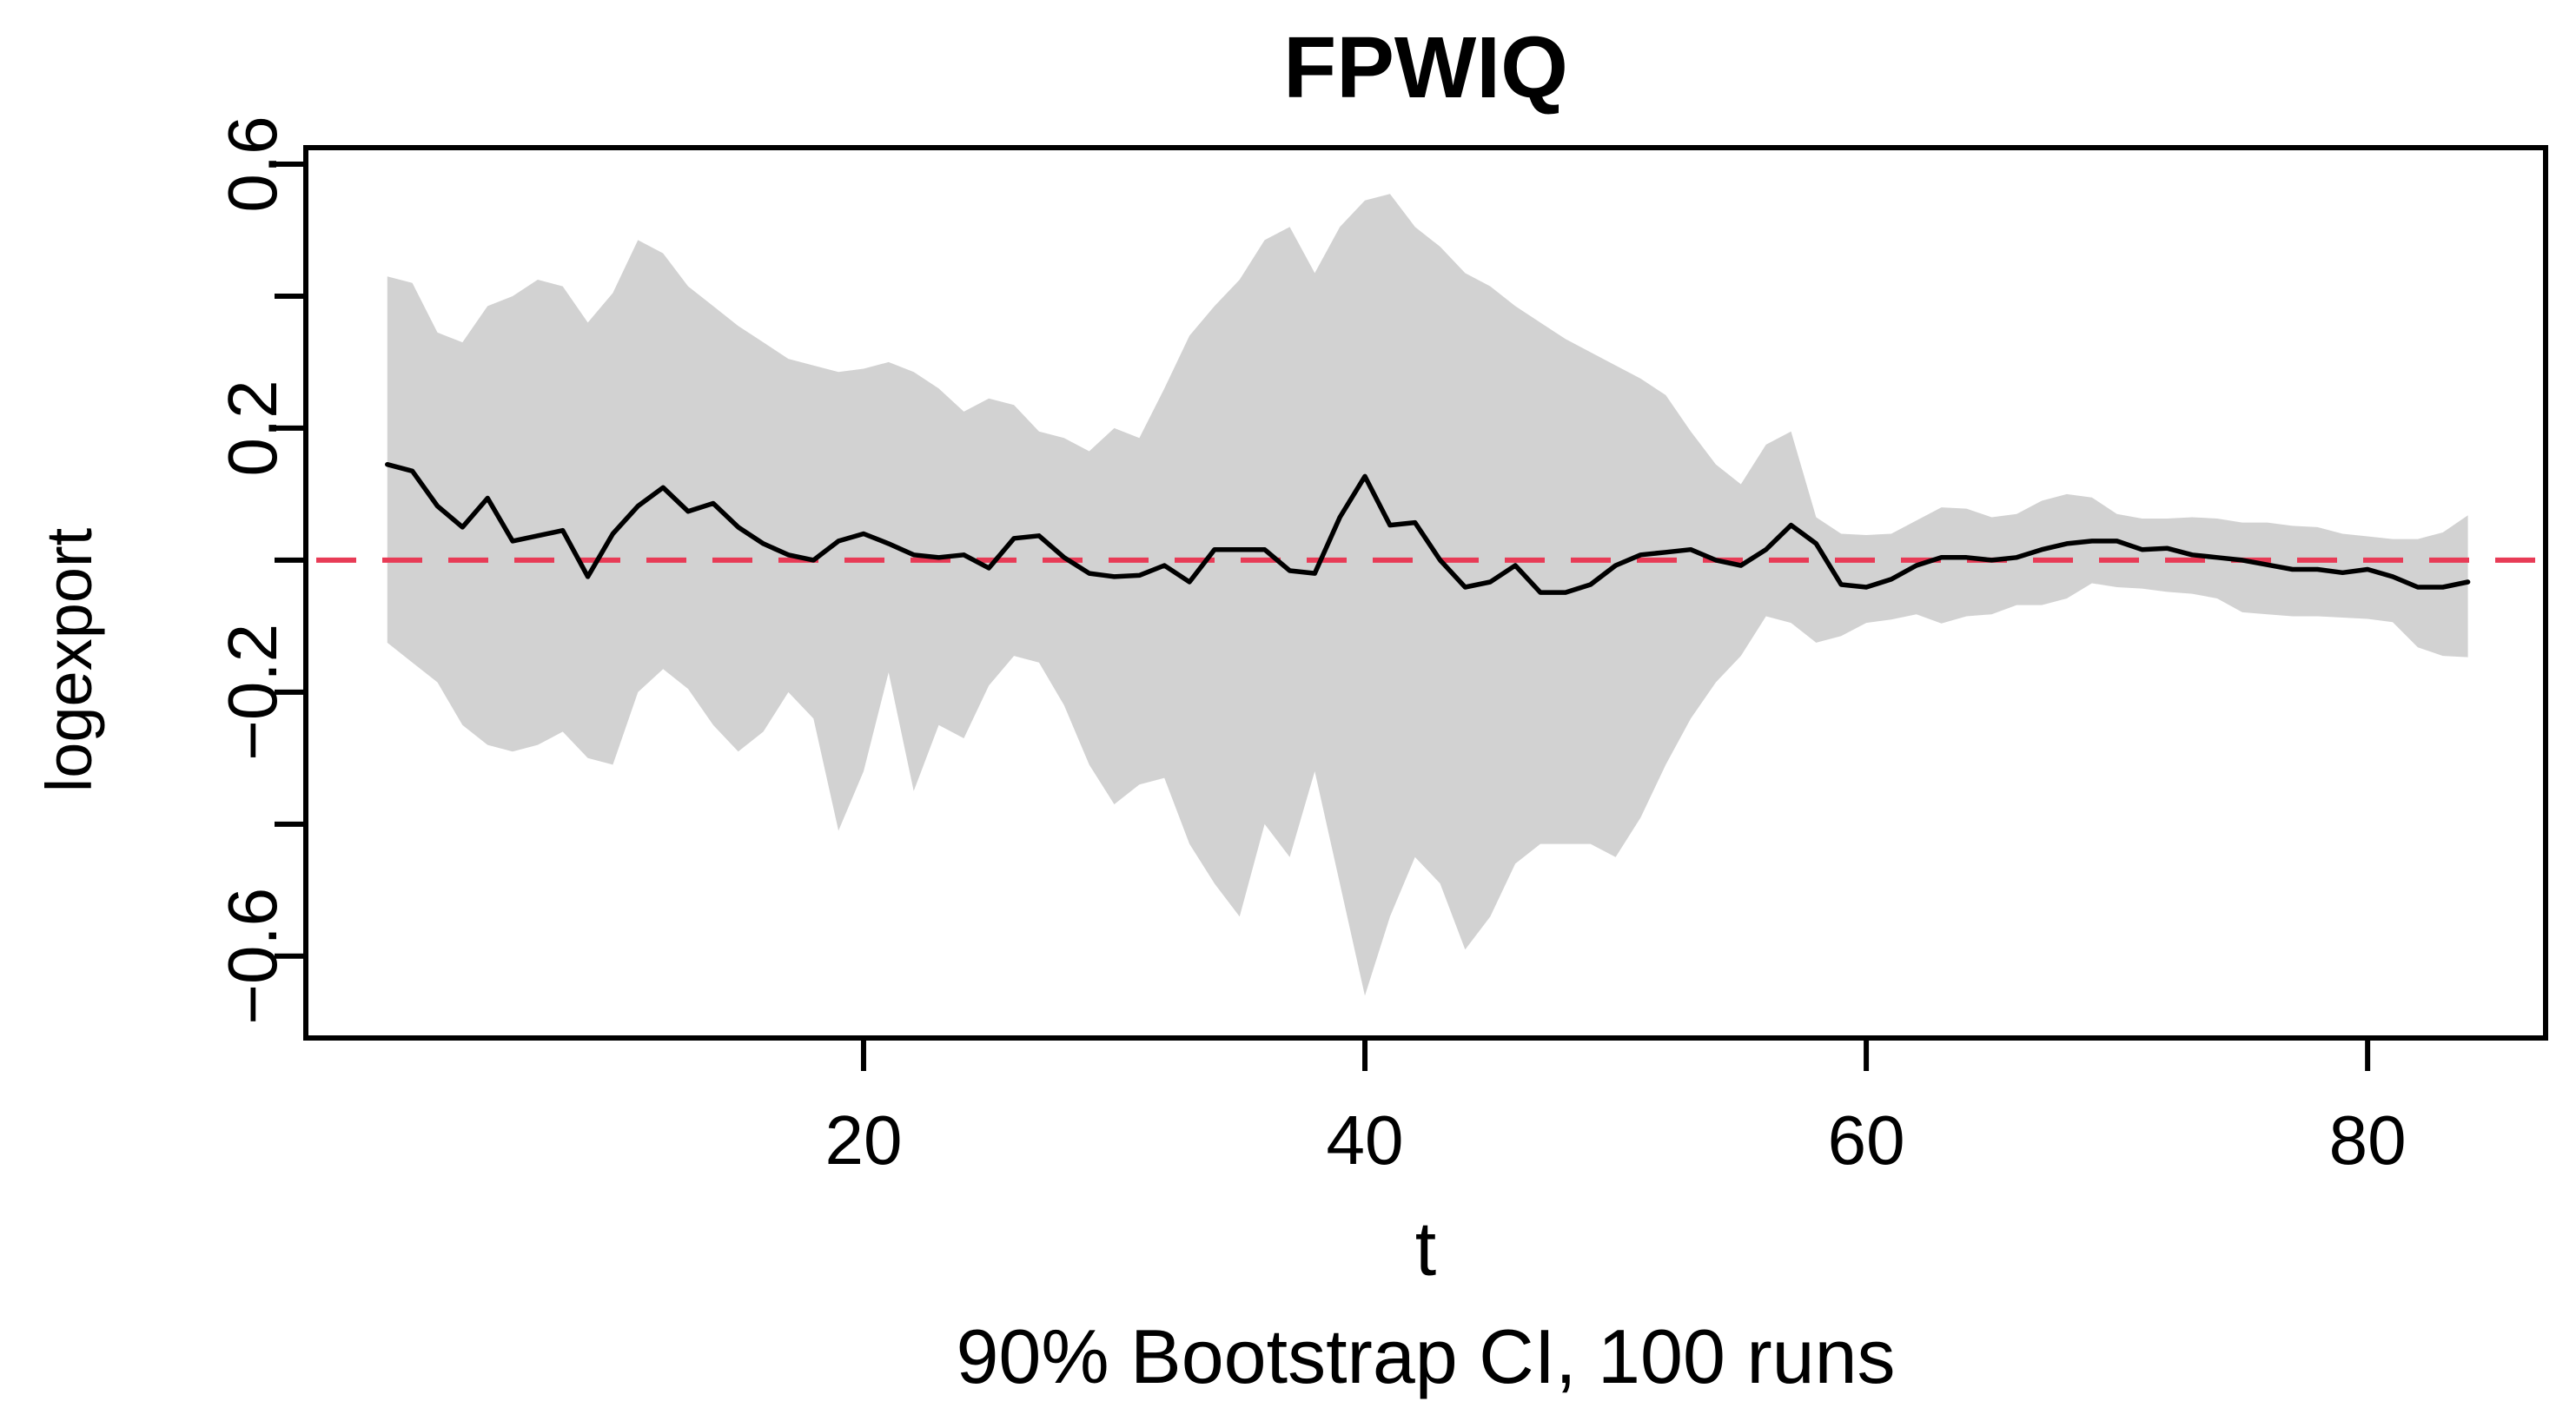 The width and height of the screenshot is (2576, 1408). I want to click on x-tick-label: 40, so click(1365, 1140).